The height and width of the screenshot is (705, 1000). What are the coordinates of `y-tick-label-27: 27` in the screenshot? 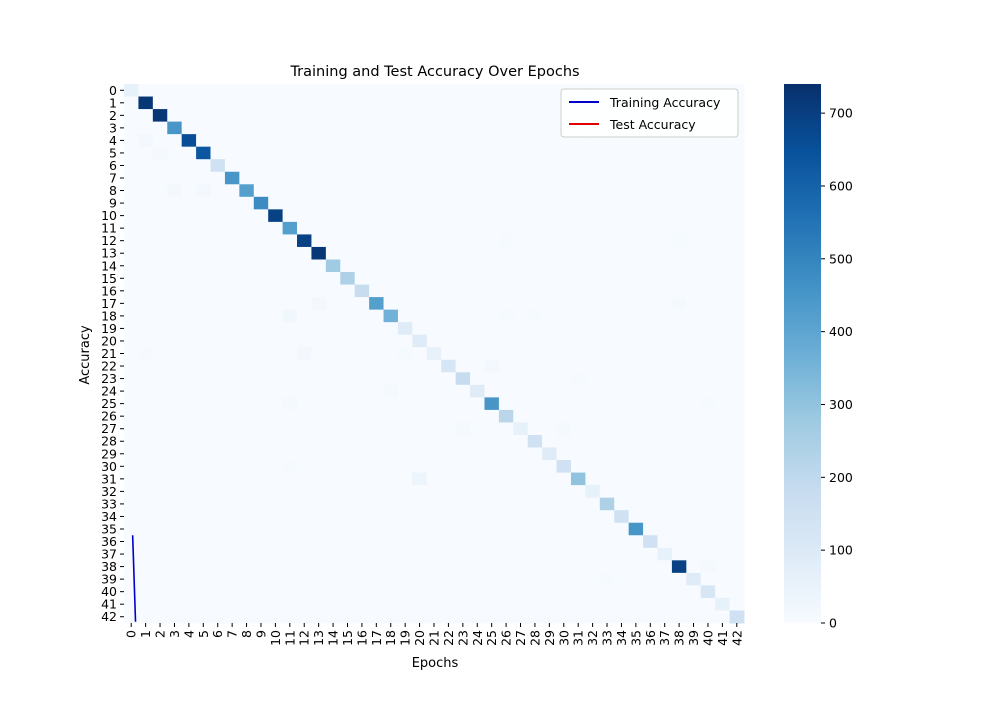 It's located at (109, 428).